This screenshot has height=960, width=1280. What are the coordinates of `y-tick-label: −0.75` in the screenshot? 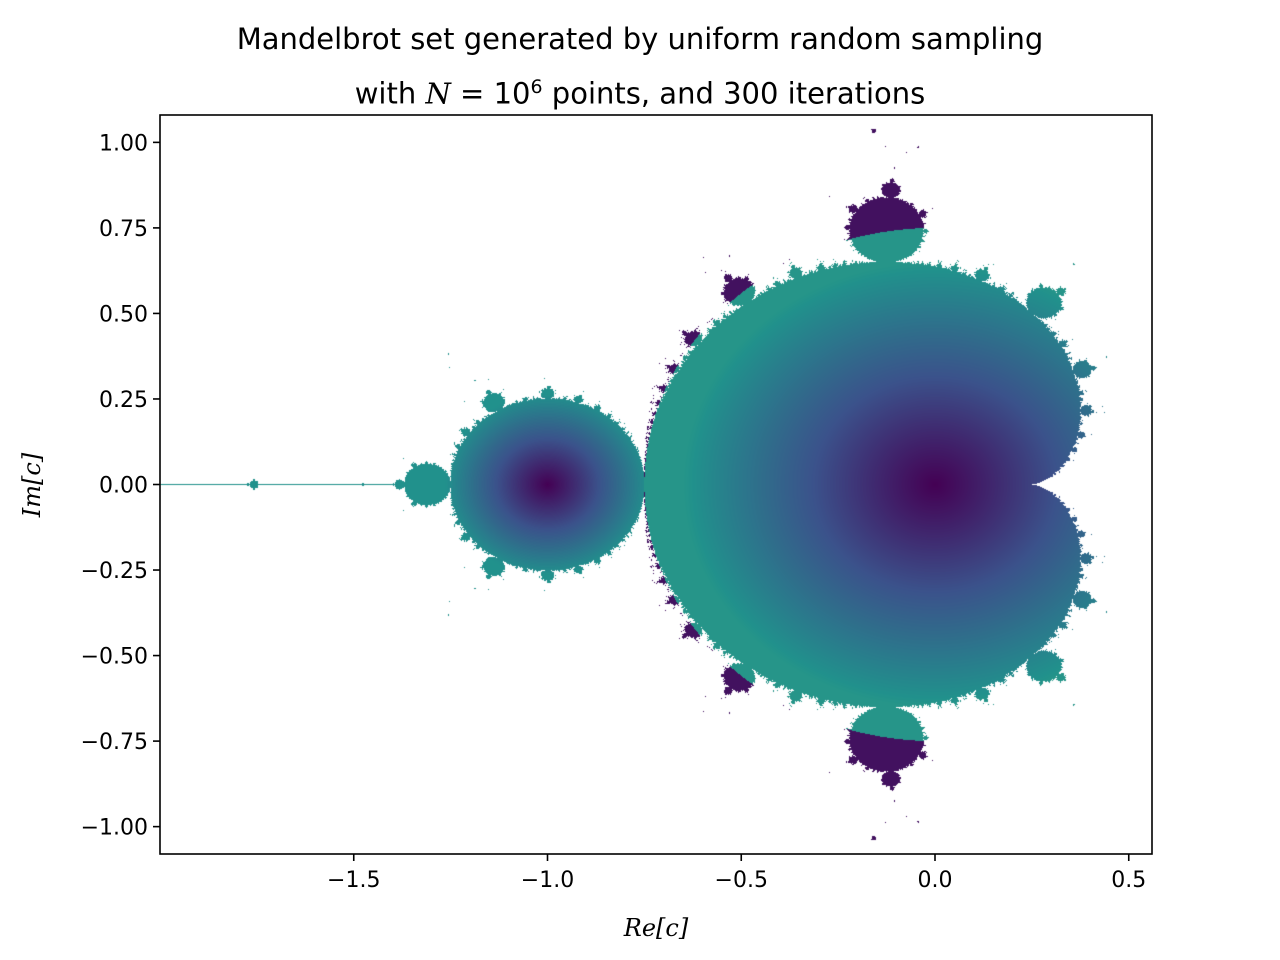 It's located at (114, 742).